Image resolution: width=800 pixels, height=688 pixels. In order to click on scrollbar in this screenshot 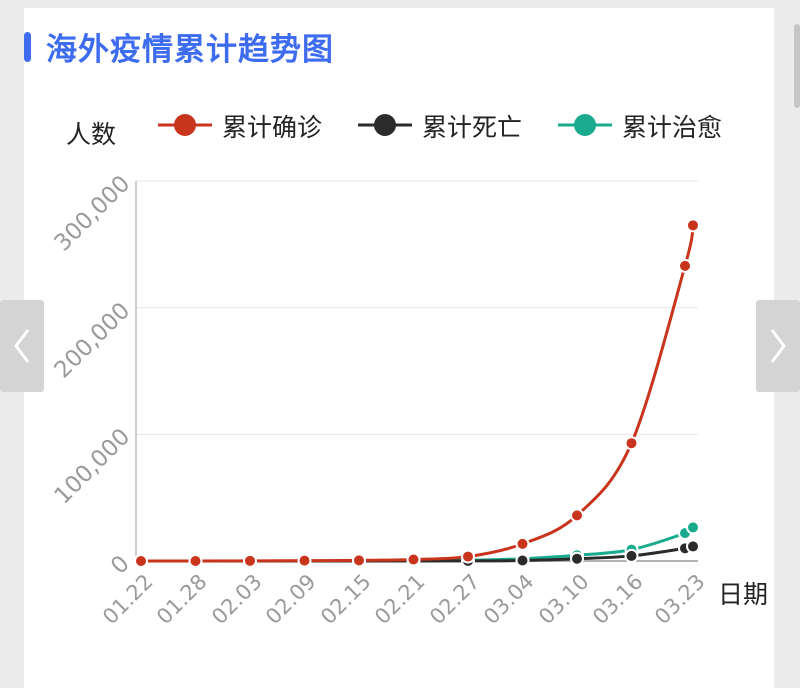, I will do `click(797, 66)`.